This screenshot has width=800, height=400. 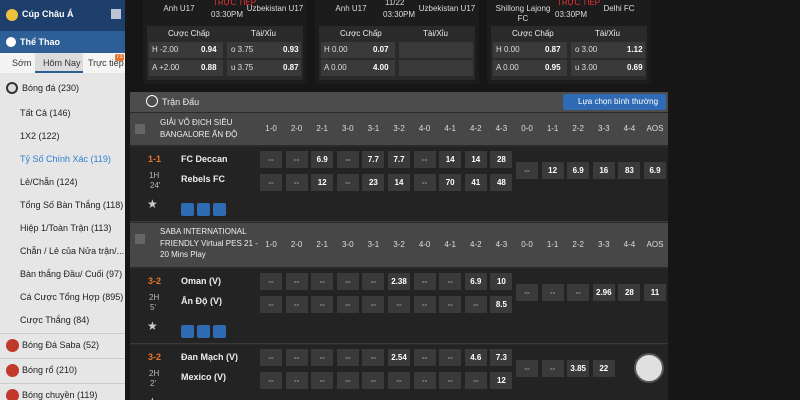 I want to click on tab: Trực tiếp, so click(x=106, y=63).